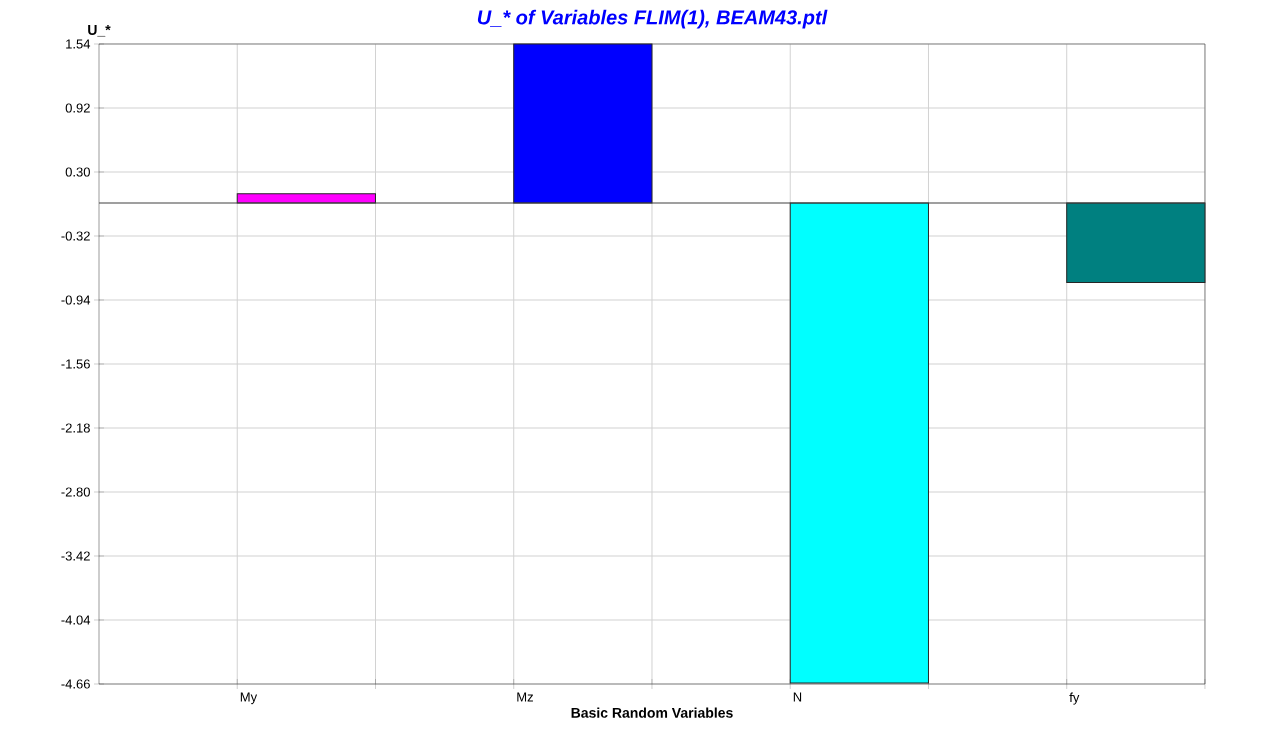 This screenshot has height=740, width=1262. Describe the element at coordinates (75, 492) in the screenshot. I see `y-tick-label: -2.80` at that location.